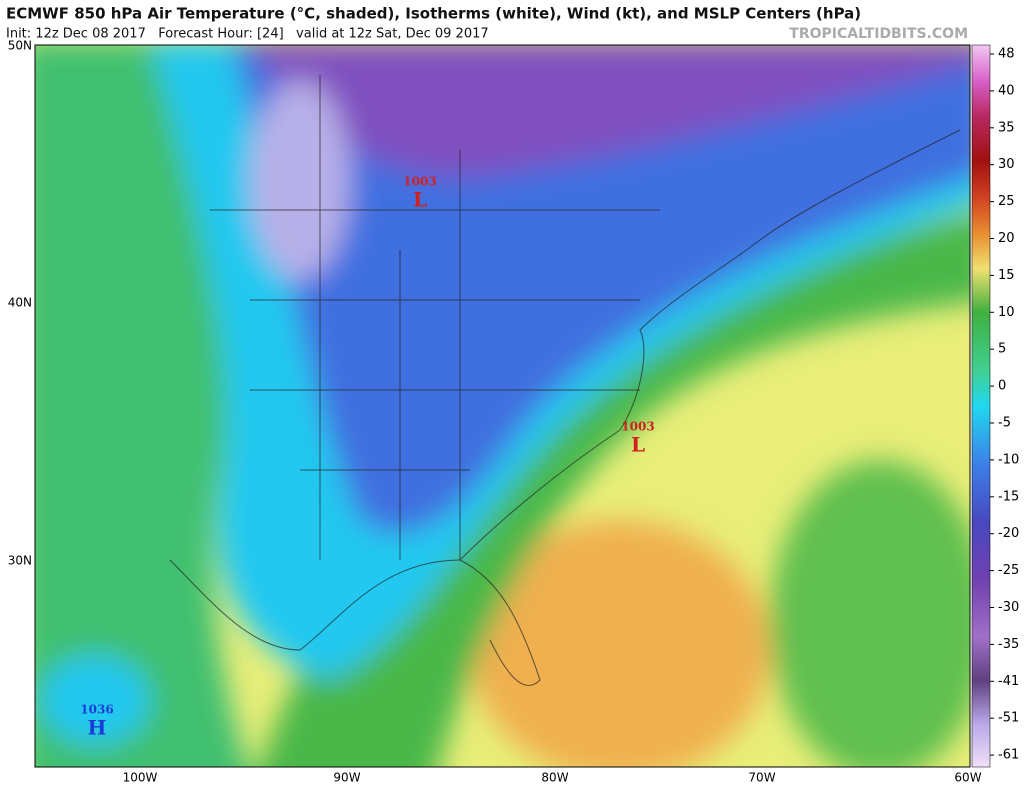  I want to click on colorbar-label: -51, so click(1008, 718).